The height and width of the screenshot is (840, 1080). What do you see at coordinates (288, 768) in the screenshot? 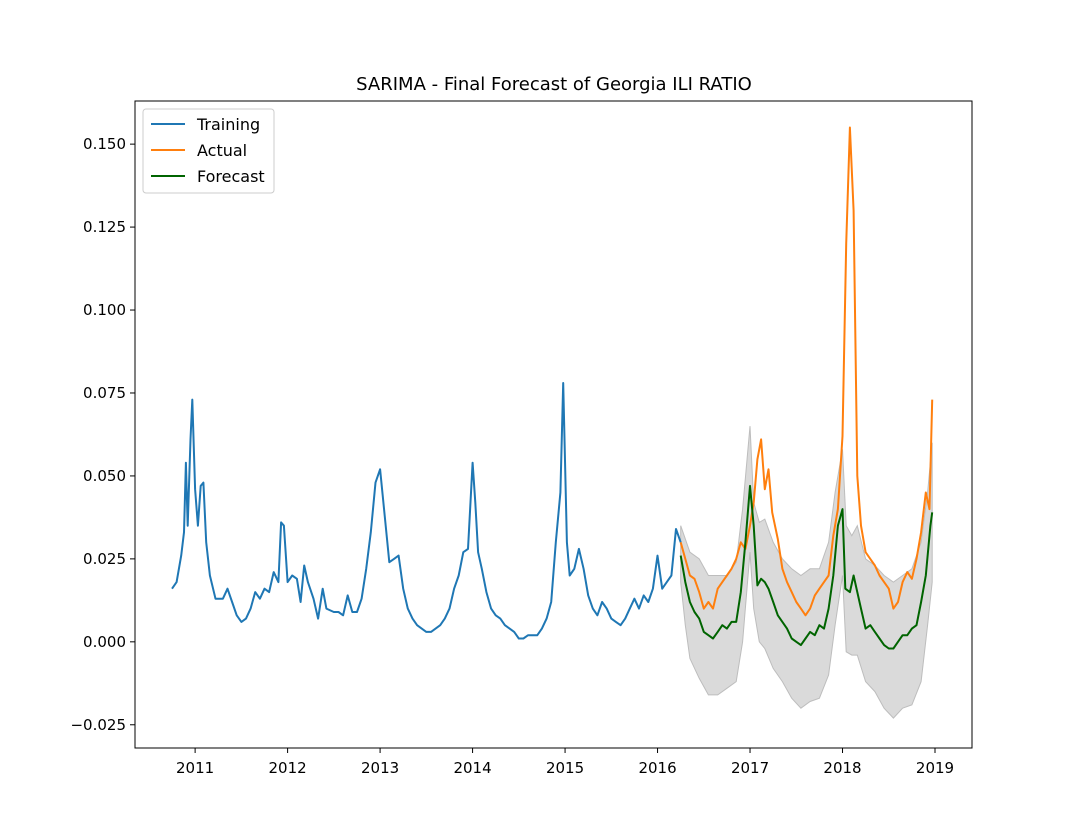
I see `x-tick-label: 2012` at bounding box center [288, 768].